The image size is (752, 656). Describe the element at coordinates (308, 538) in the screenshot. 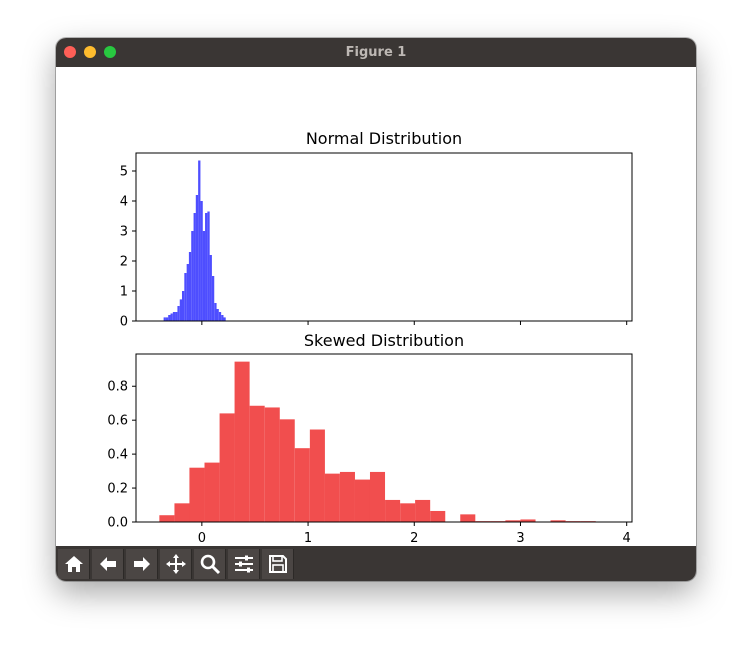

I see `x-tick-label-skewed: 1` at that location.